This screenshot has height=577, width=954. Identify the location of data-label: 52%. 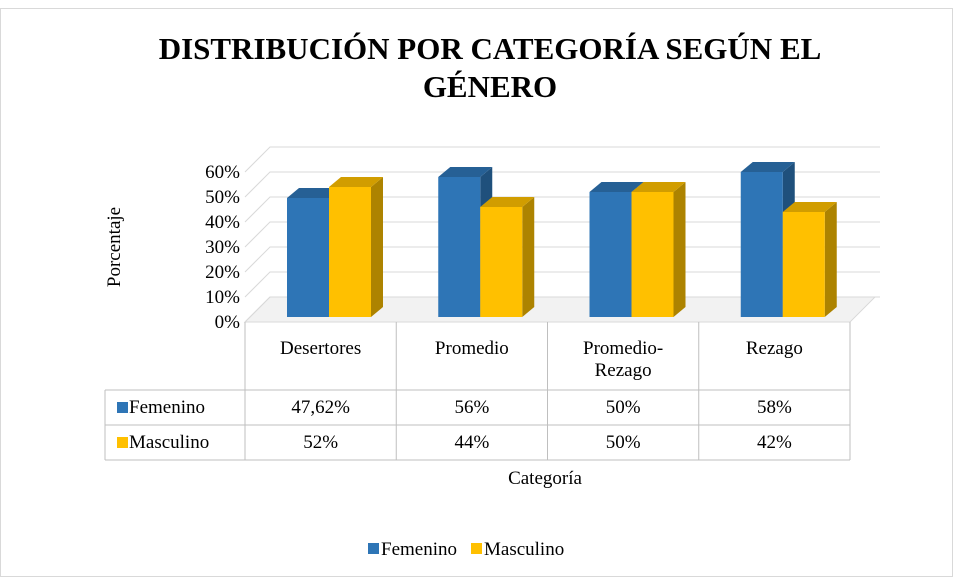
(321, 442).